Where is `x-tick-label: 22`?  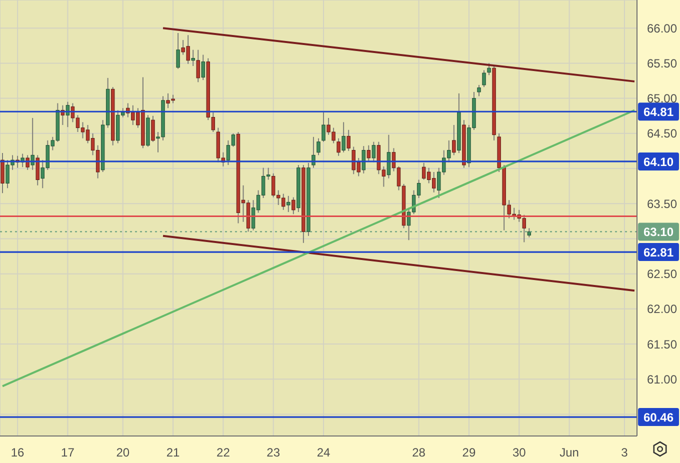
x-tick-label: 22 is located at coordinates (223, 453).